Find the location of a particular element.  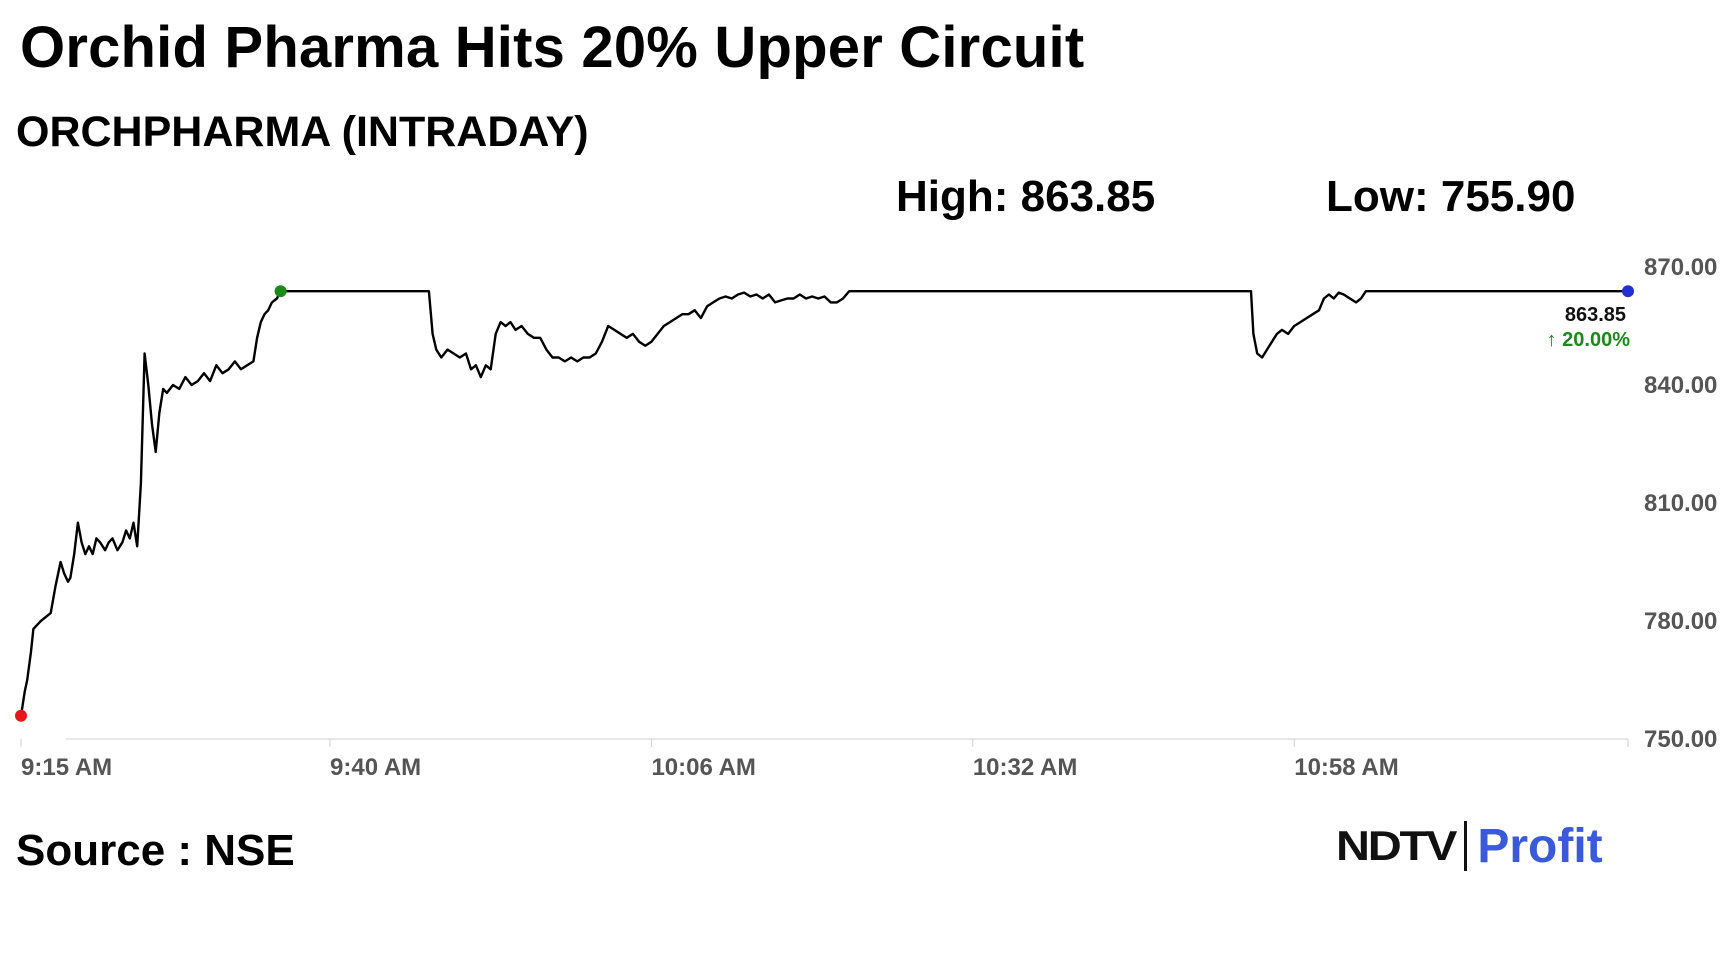

x-tick-label: 10:06 AM is located at coordinates (703, 767).